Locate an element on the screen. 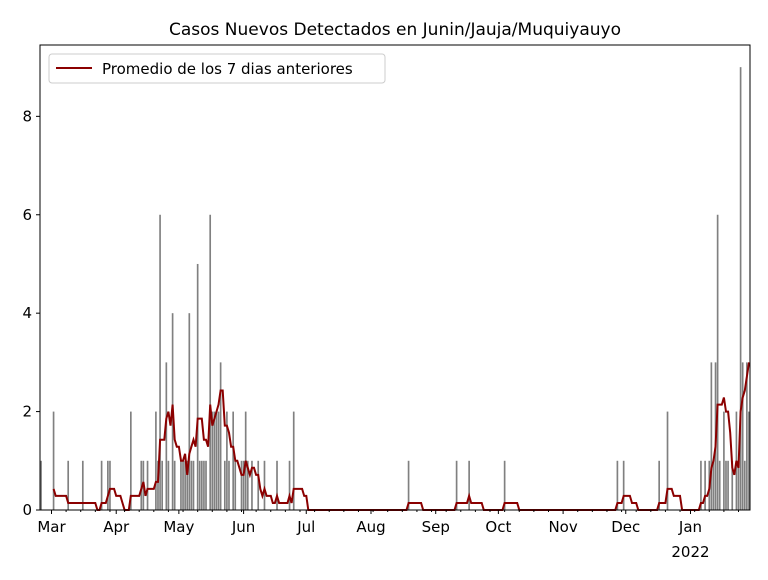  x-tick-label: Apr is located at coordinates (116, 527).